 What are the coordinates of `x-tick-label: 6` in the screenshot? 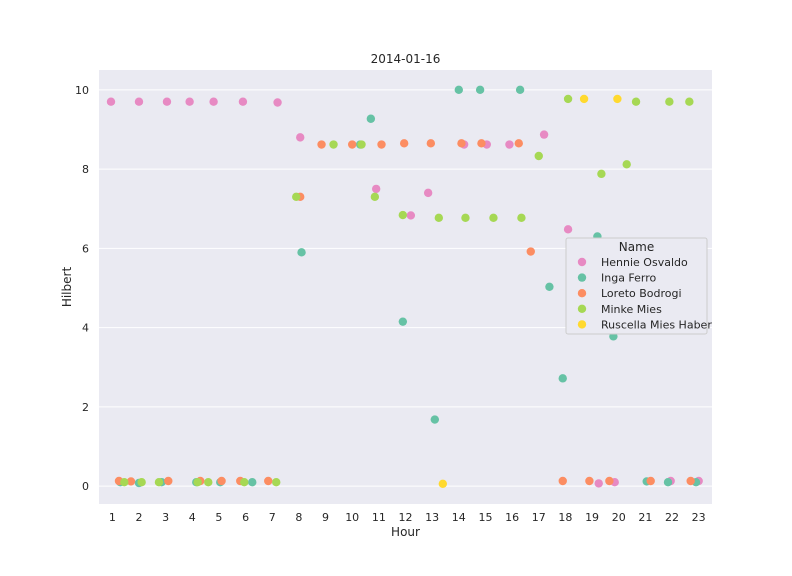 It's located at (245, 517).